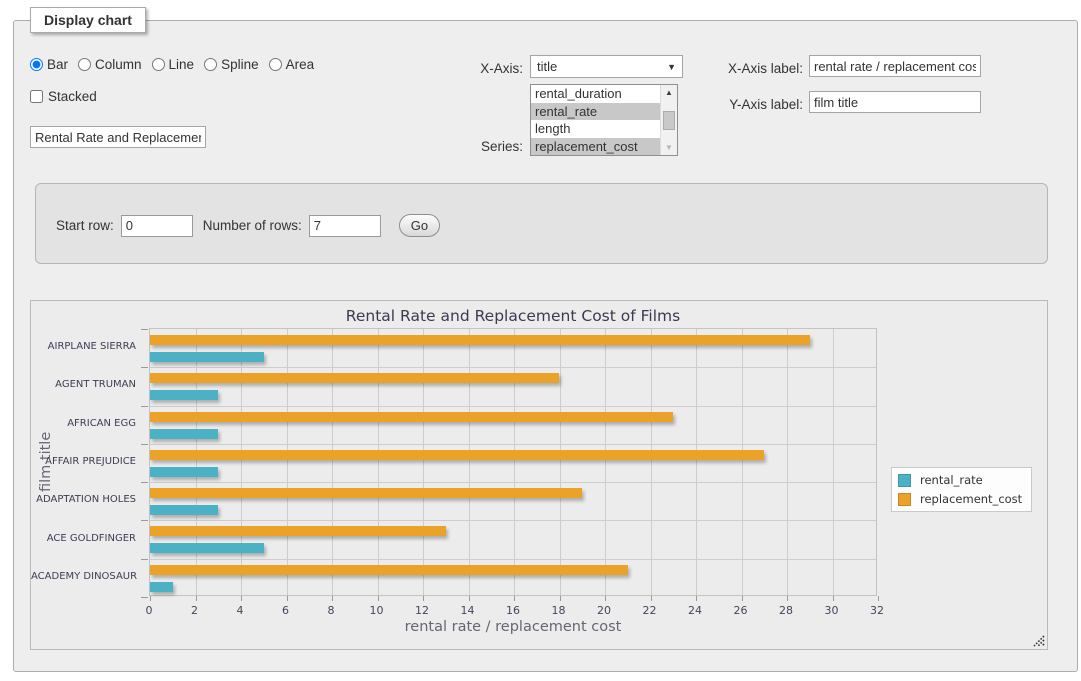 The width and height of the screenshot is (1081, 681). What do you see at coordinates (36, 96) in the screenshot?
I see `stacked-checkbox` at bounding box center [36, 96].